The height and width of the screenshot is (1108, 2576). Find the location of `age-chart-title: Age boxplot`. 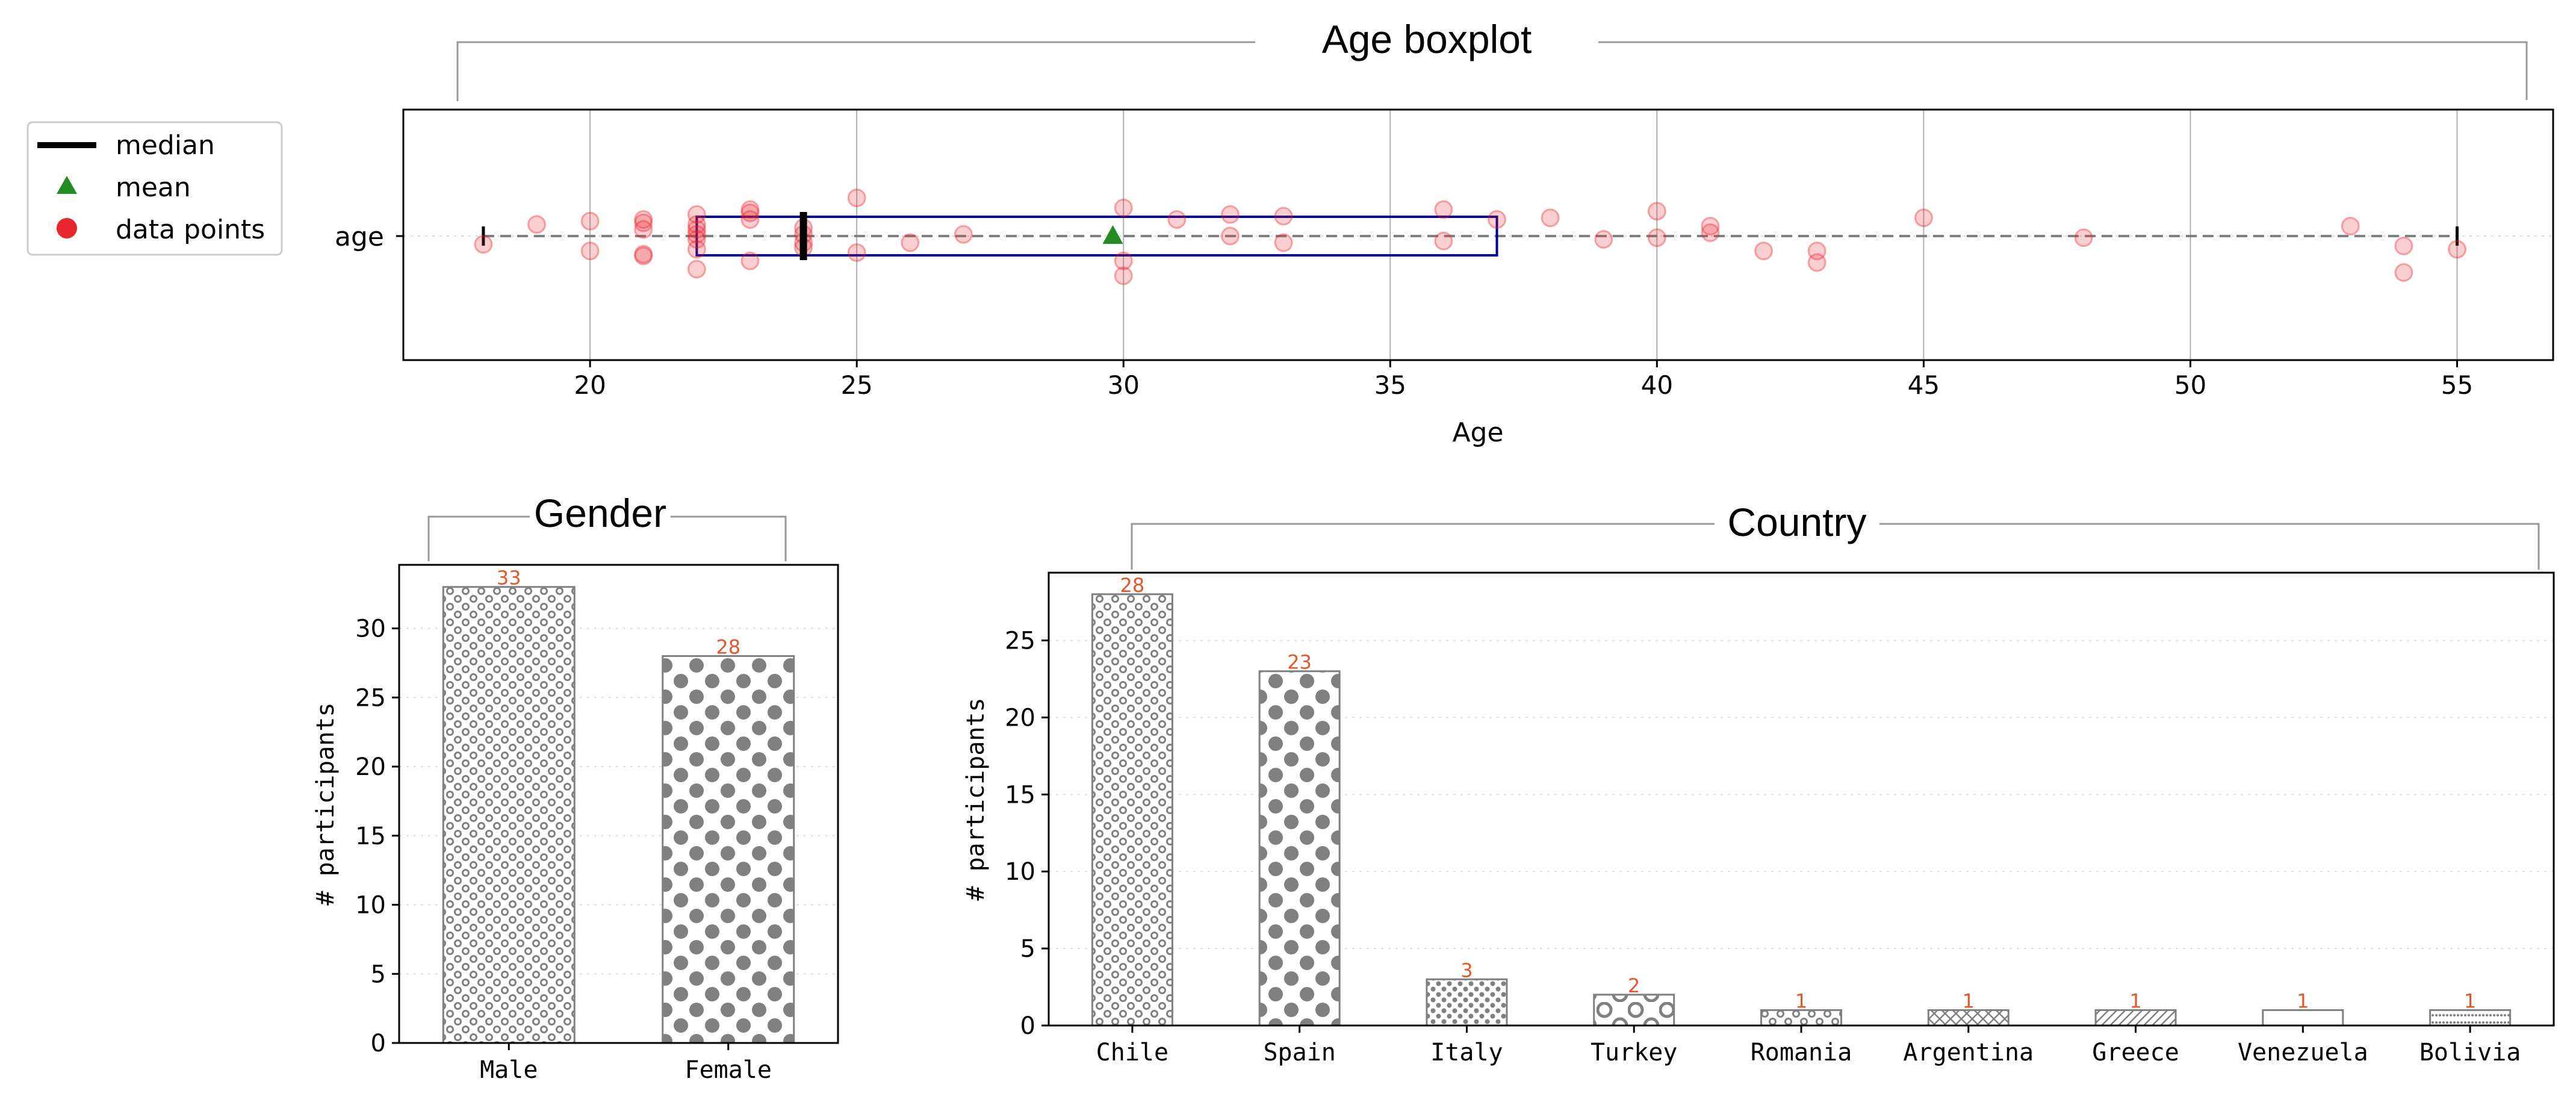

age-chart-title: Age boxplot is located at coordinates (1427, 39).